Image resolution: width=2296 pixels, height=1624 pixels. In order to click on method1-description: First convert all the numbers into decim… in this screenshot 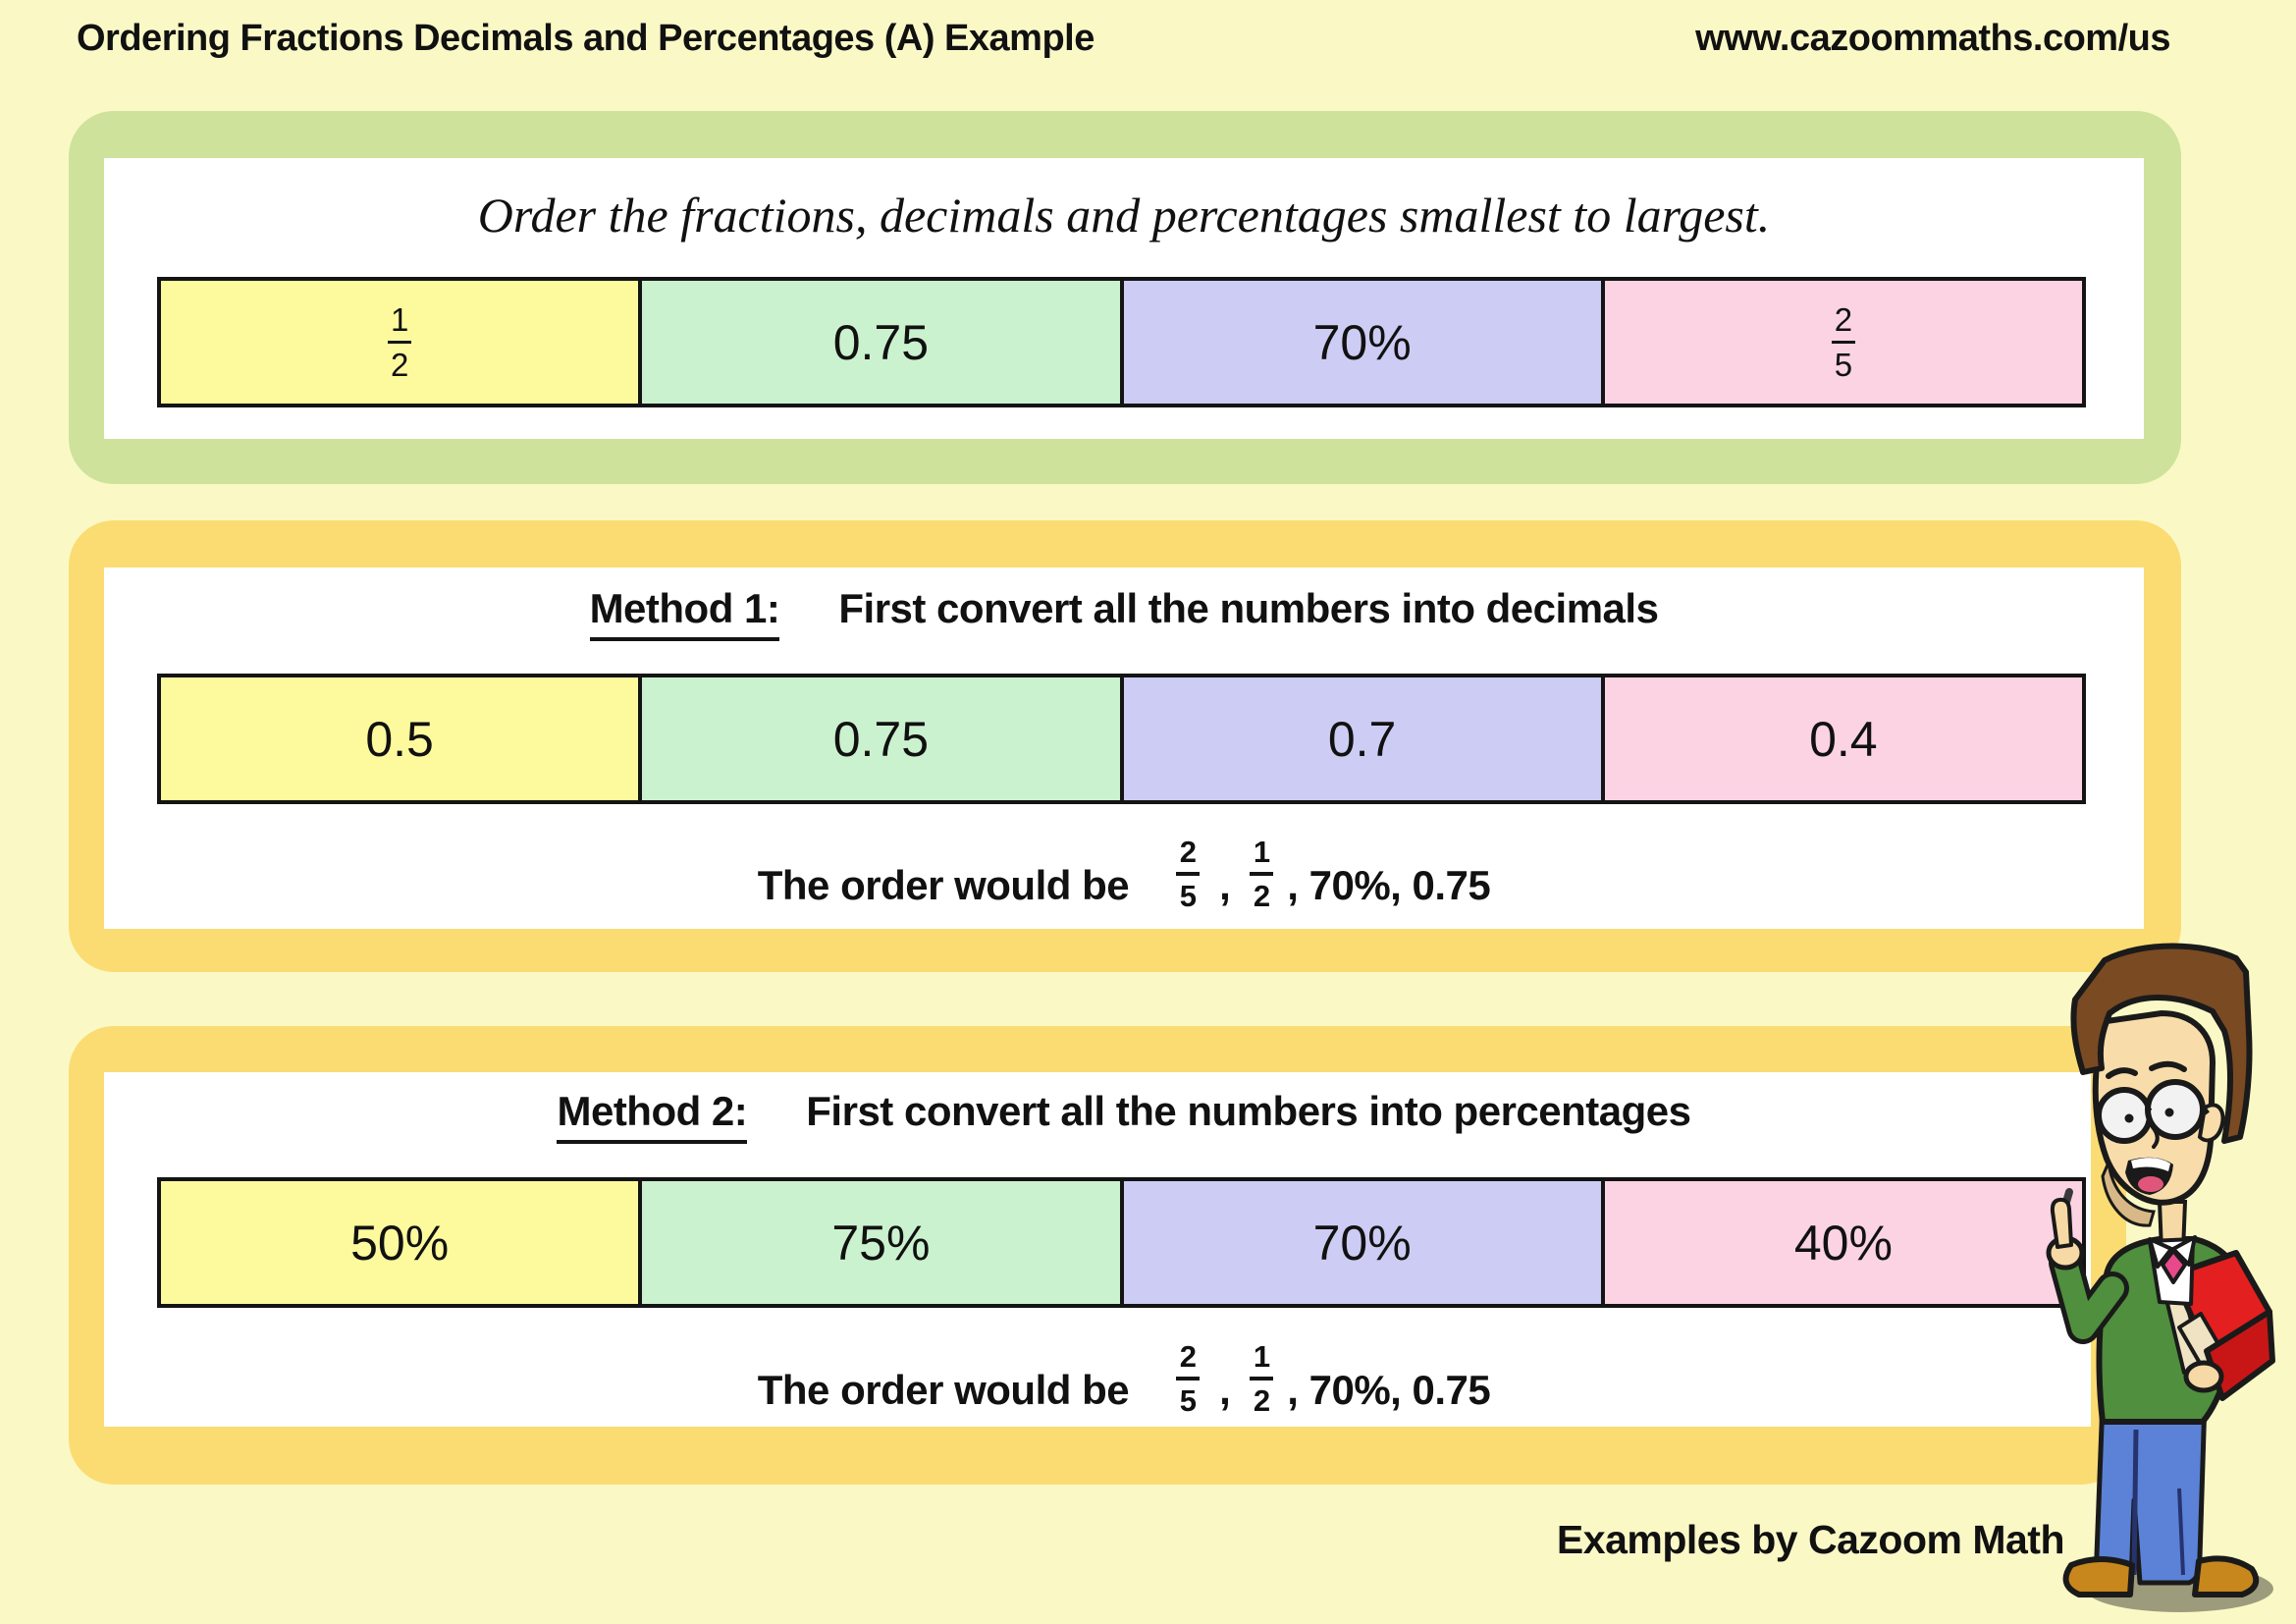, I will do `click(1248, 608)`.